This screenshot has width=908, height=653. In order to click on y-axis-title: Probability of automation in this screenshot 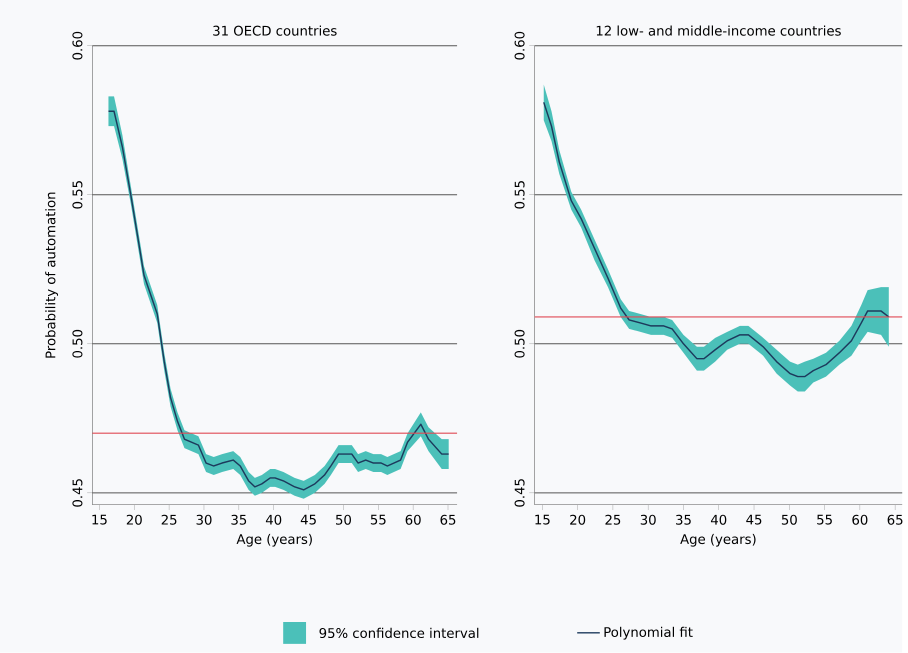, I will do `click(51, 275)`.